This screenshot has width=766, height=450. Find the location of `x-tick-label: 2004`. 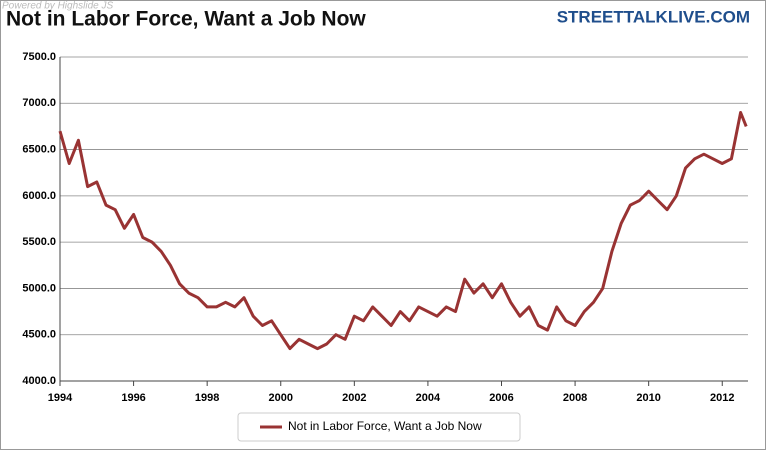

x-tick-label: 2004 is located at coordinates (428, 398).